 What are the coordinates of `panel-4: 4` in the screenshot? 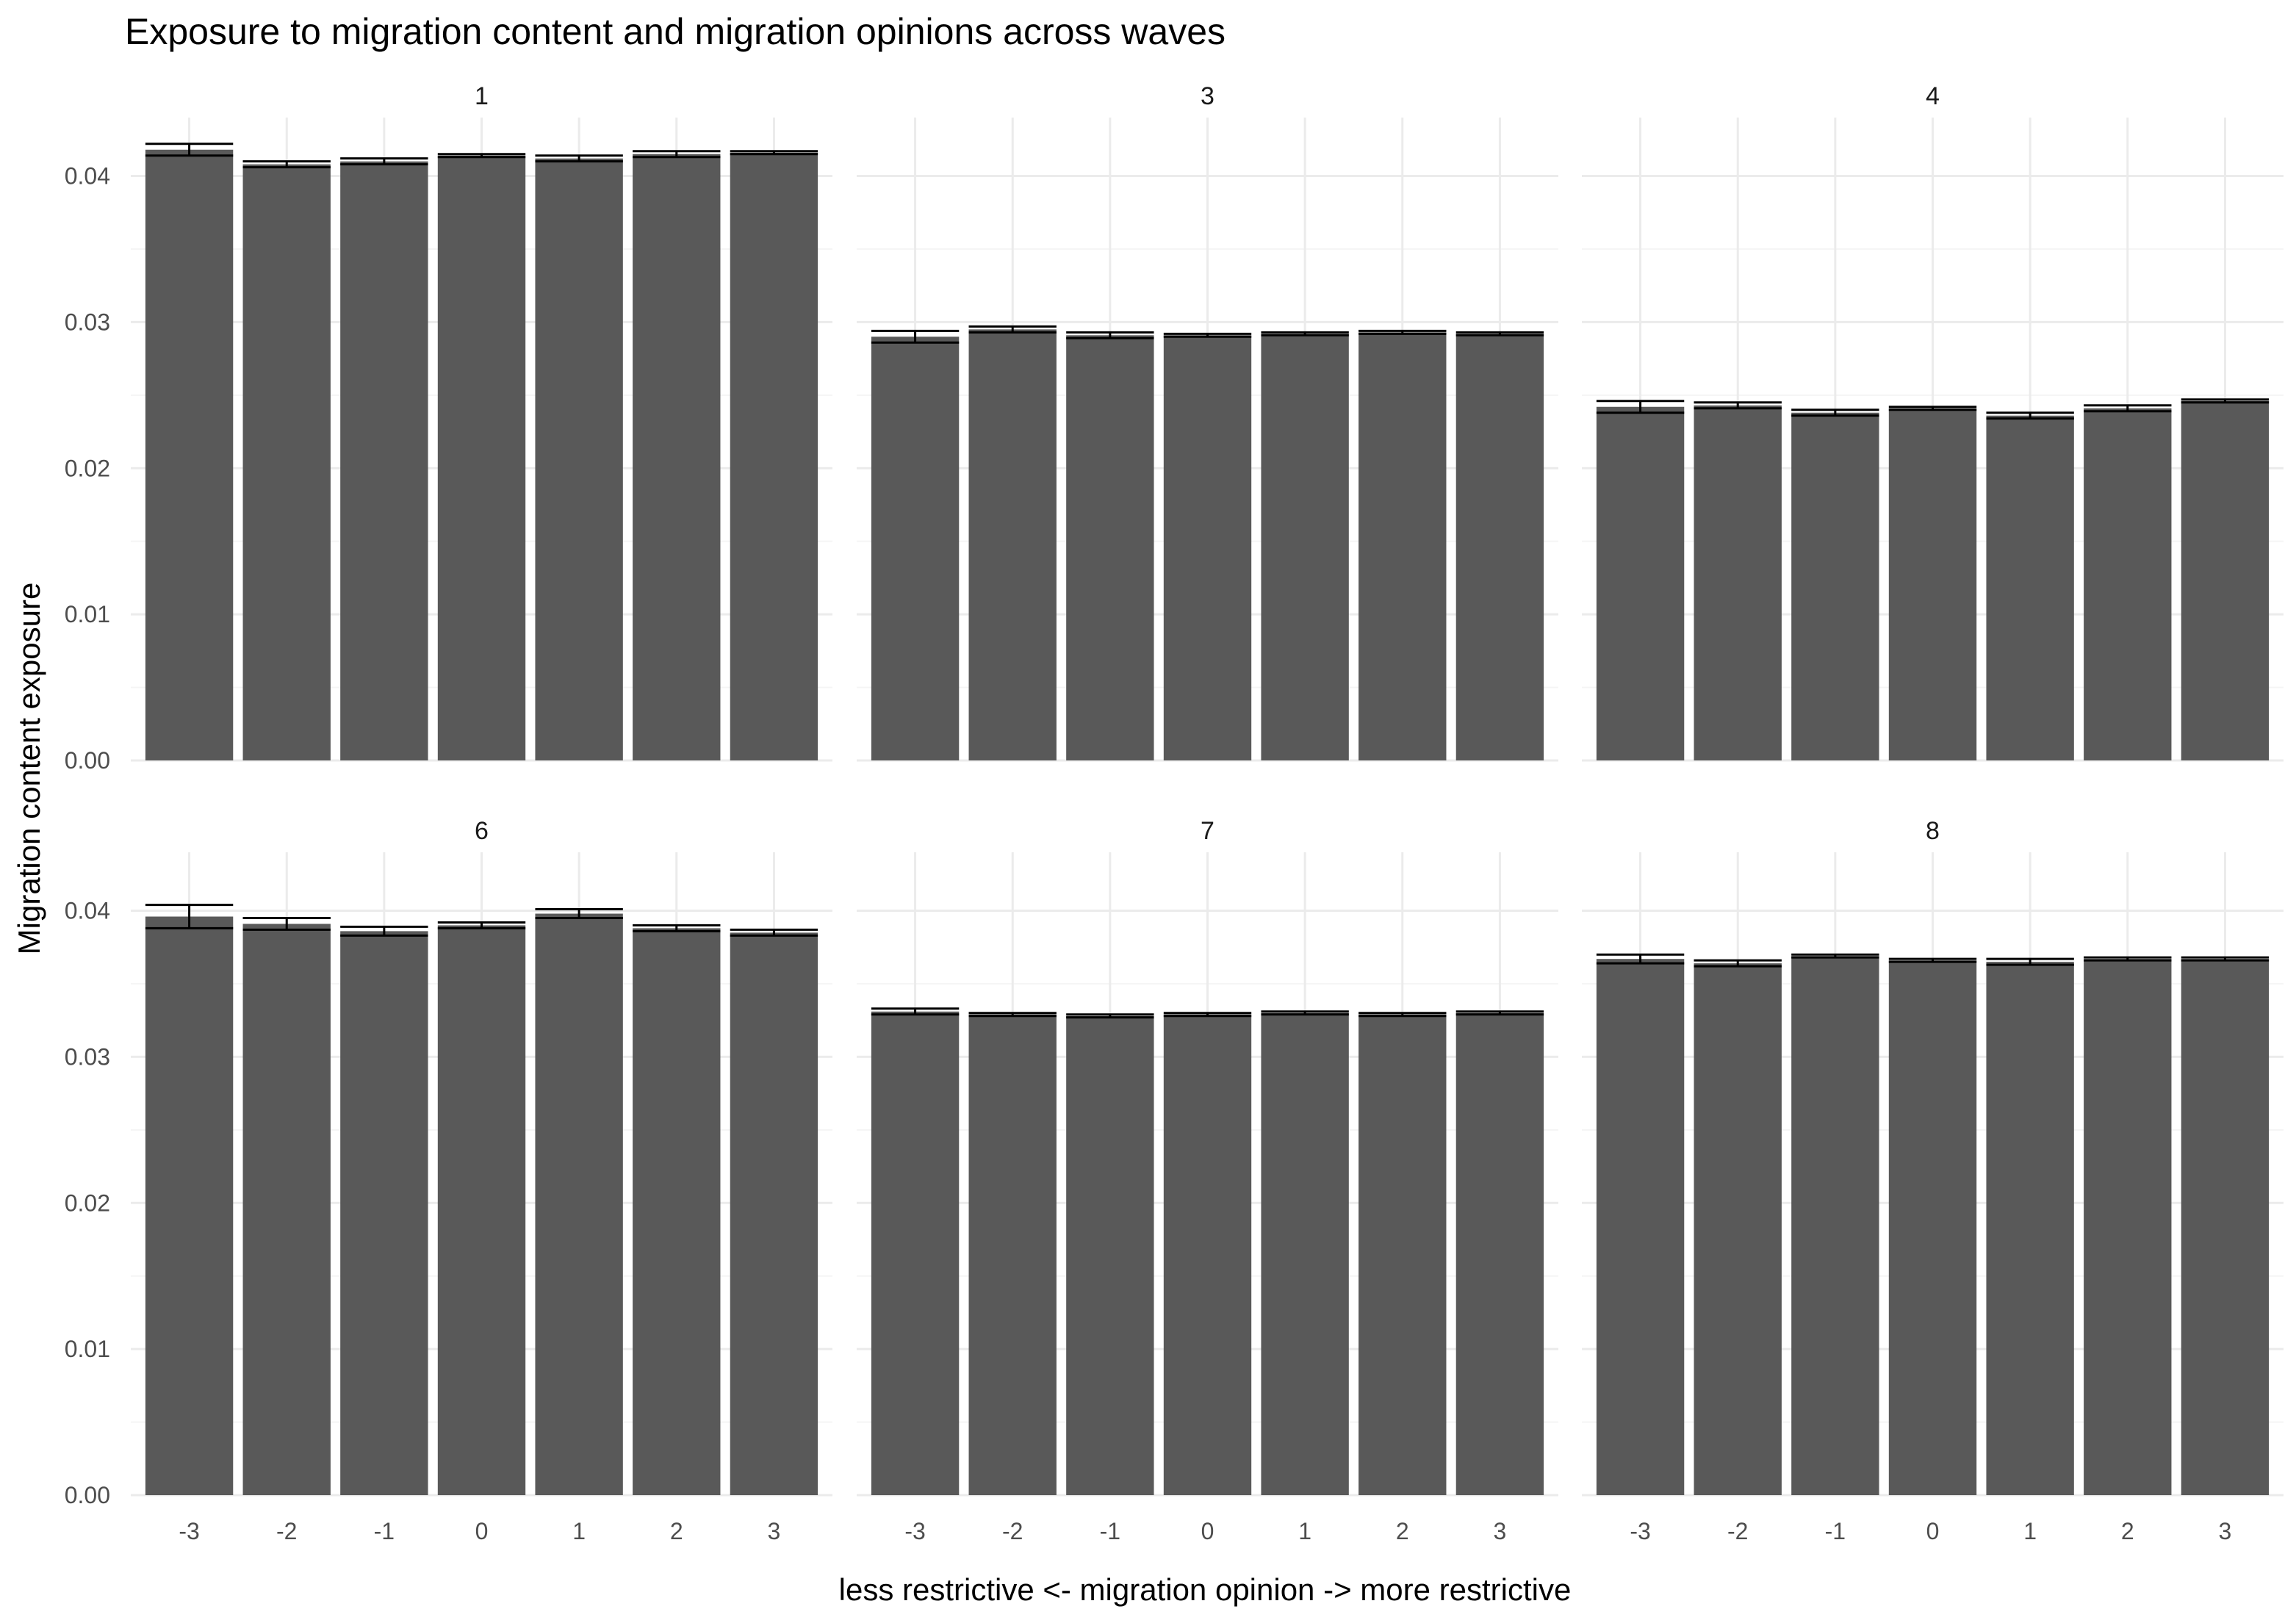 It's located at (1933, 422).